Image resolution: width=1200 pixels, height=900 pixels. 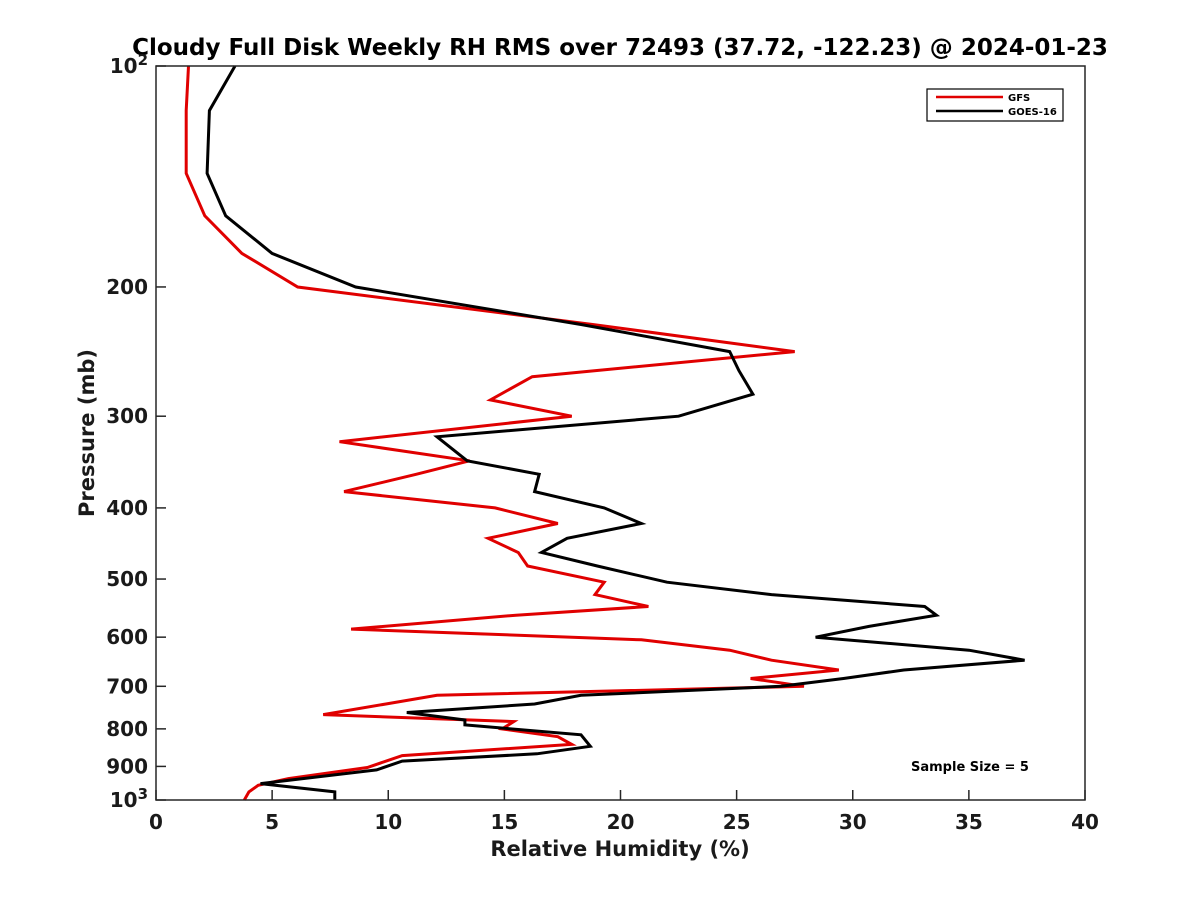 I want to click on x-tick-label: 20, so click(x=621, y=822).